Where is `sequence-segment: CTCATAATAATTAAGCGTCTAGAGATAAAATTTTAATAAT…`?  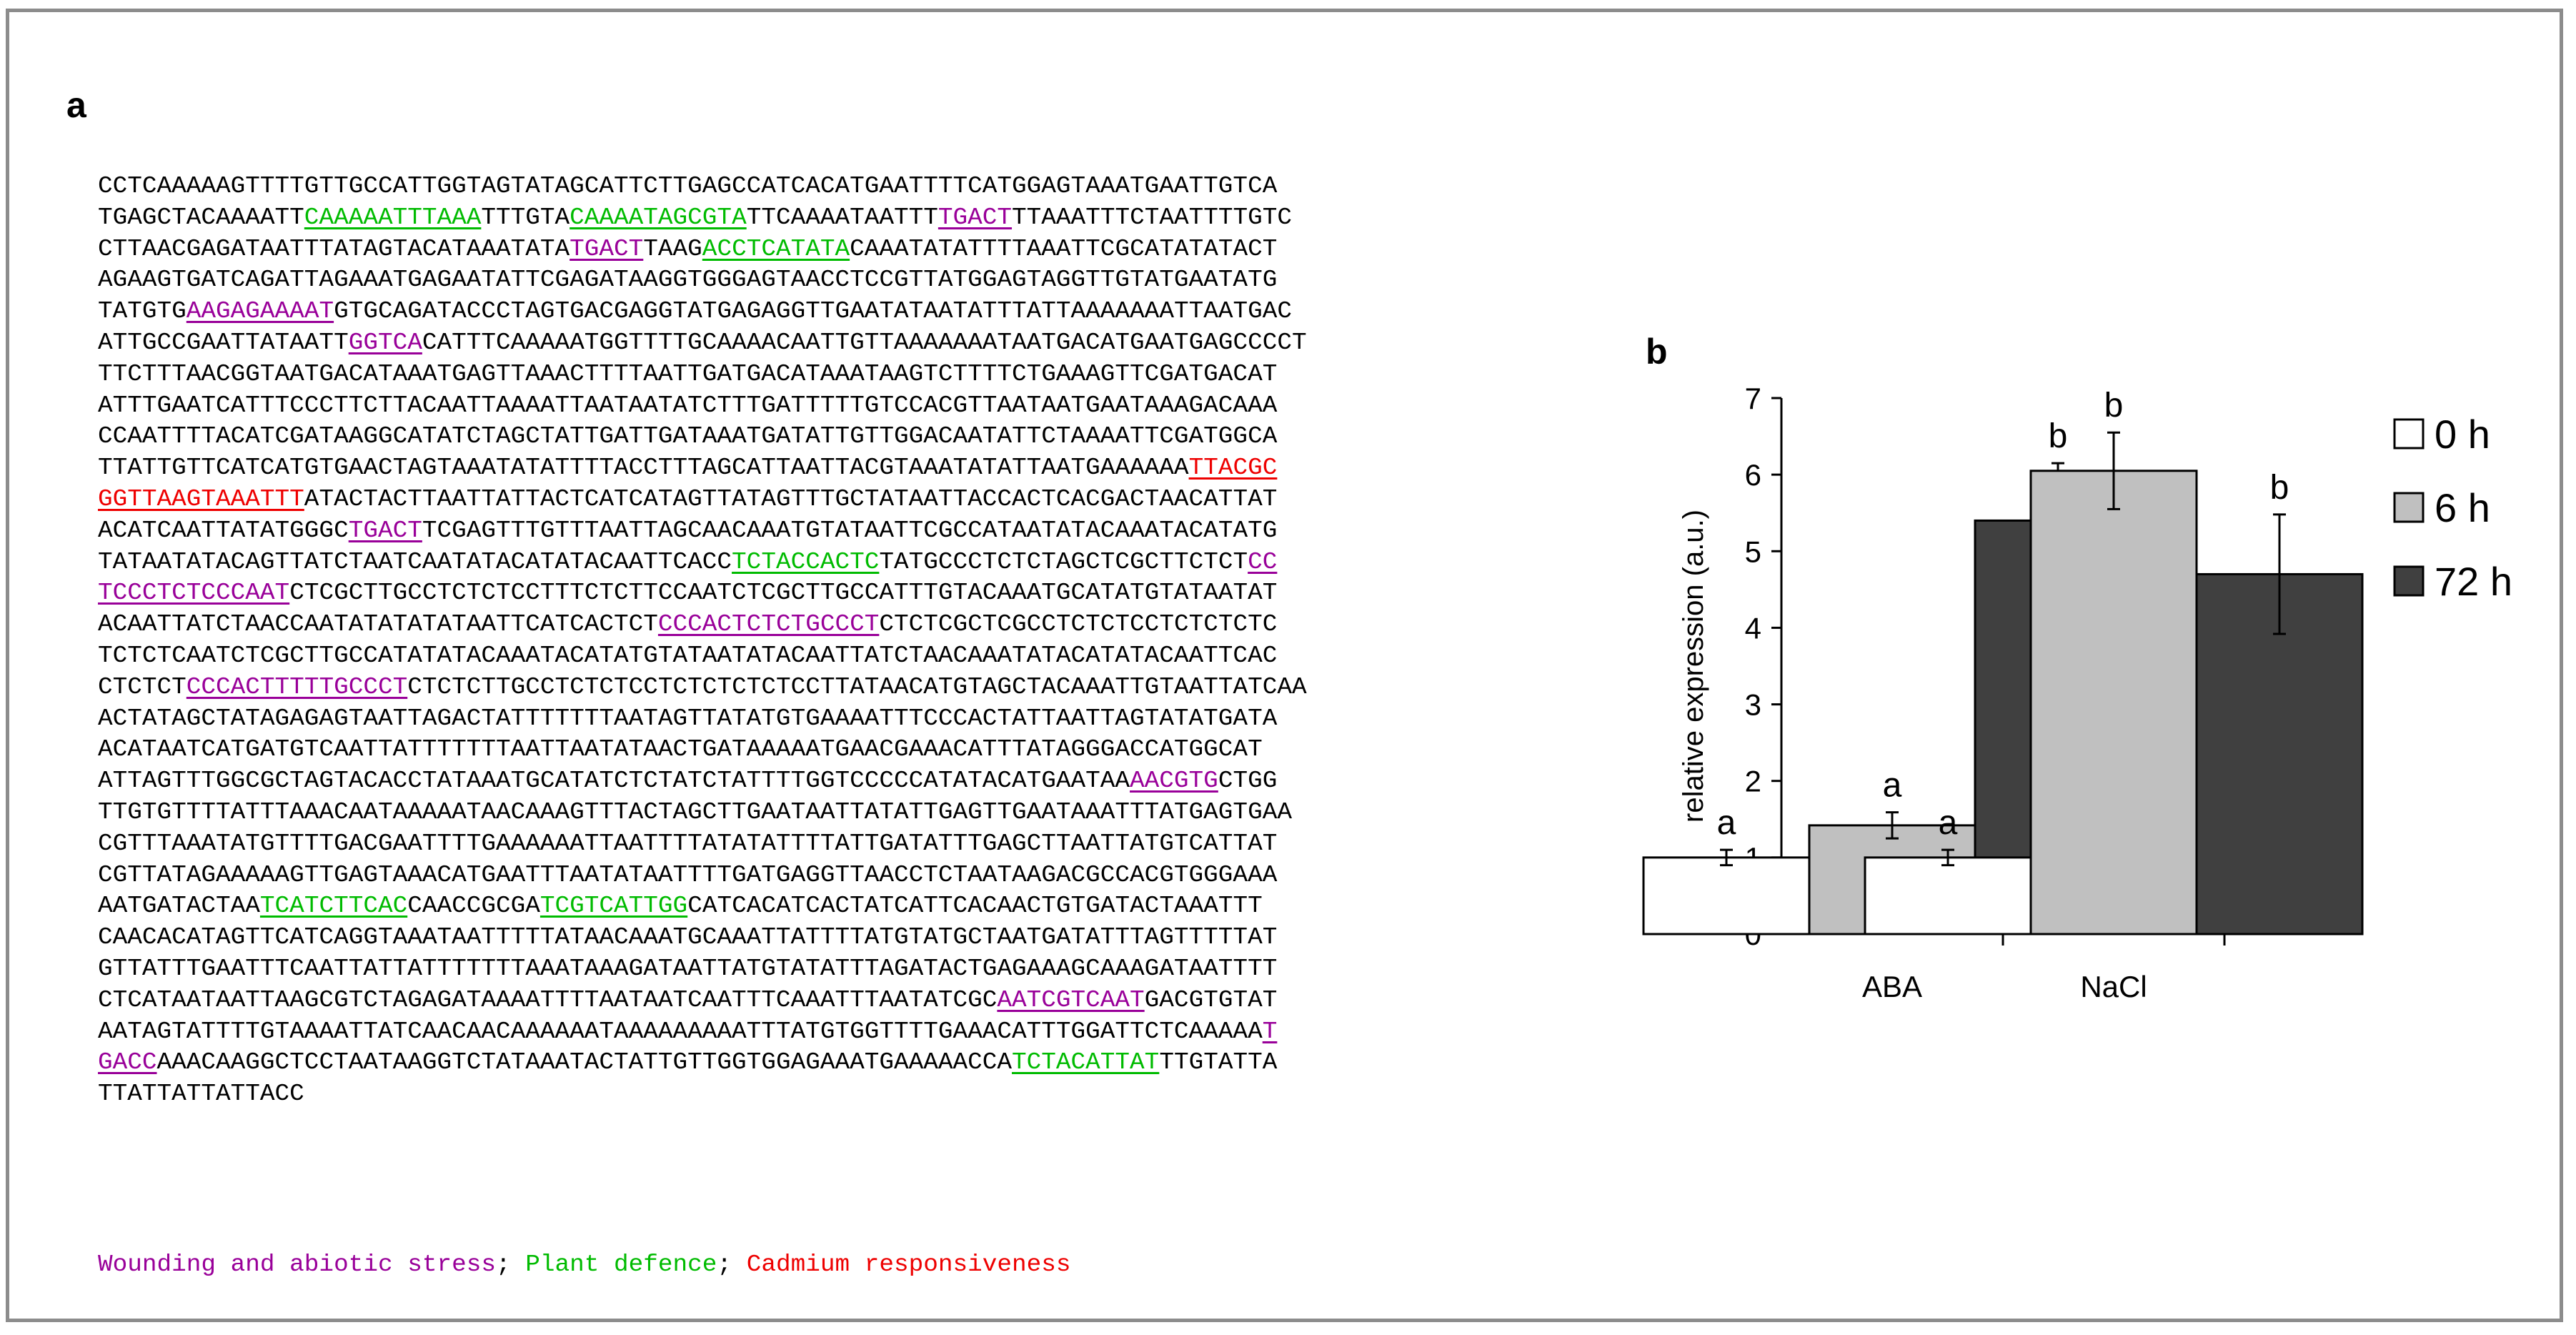 sequence-segment: CTCATAATAATTAAGCGTCTAGAGATAAAATTTTAATAAT… is located at coordinates (548, 999).